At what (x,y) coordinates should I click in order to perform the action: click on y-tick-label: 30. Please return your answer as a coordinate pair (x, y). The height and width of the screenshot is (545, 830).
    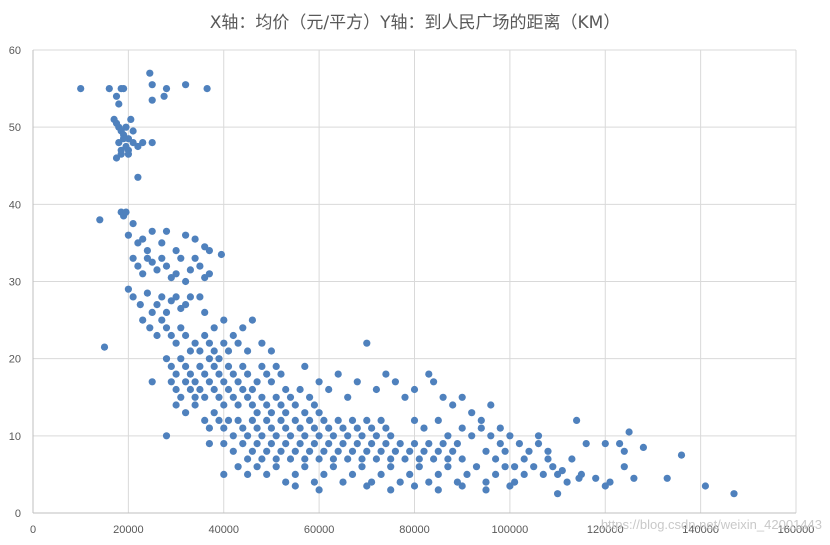
    Looking at the image, I should click on (15, 283).